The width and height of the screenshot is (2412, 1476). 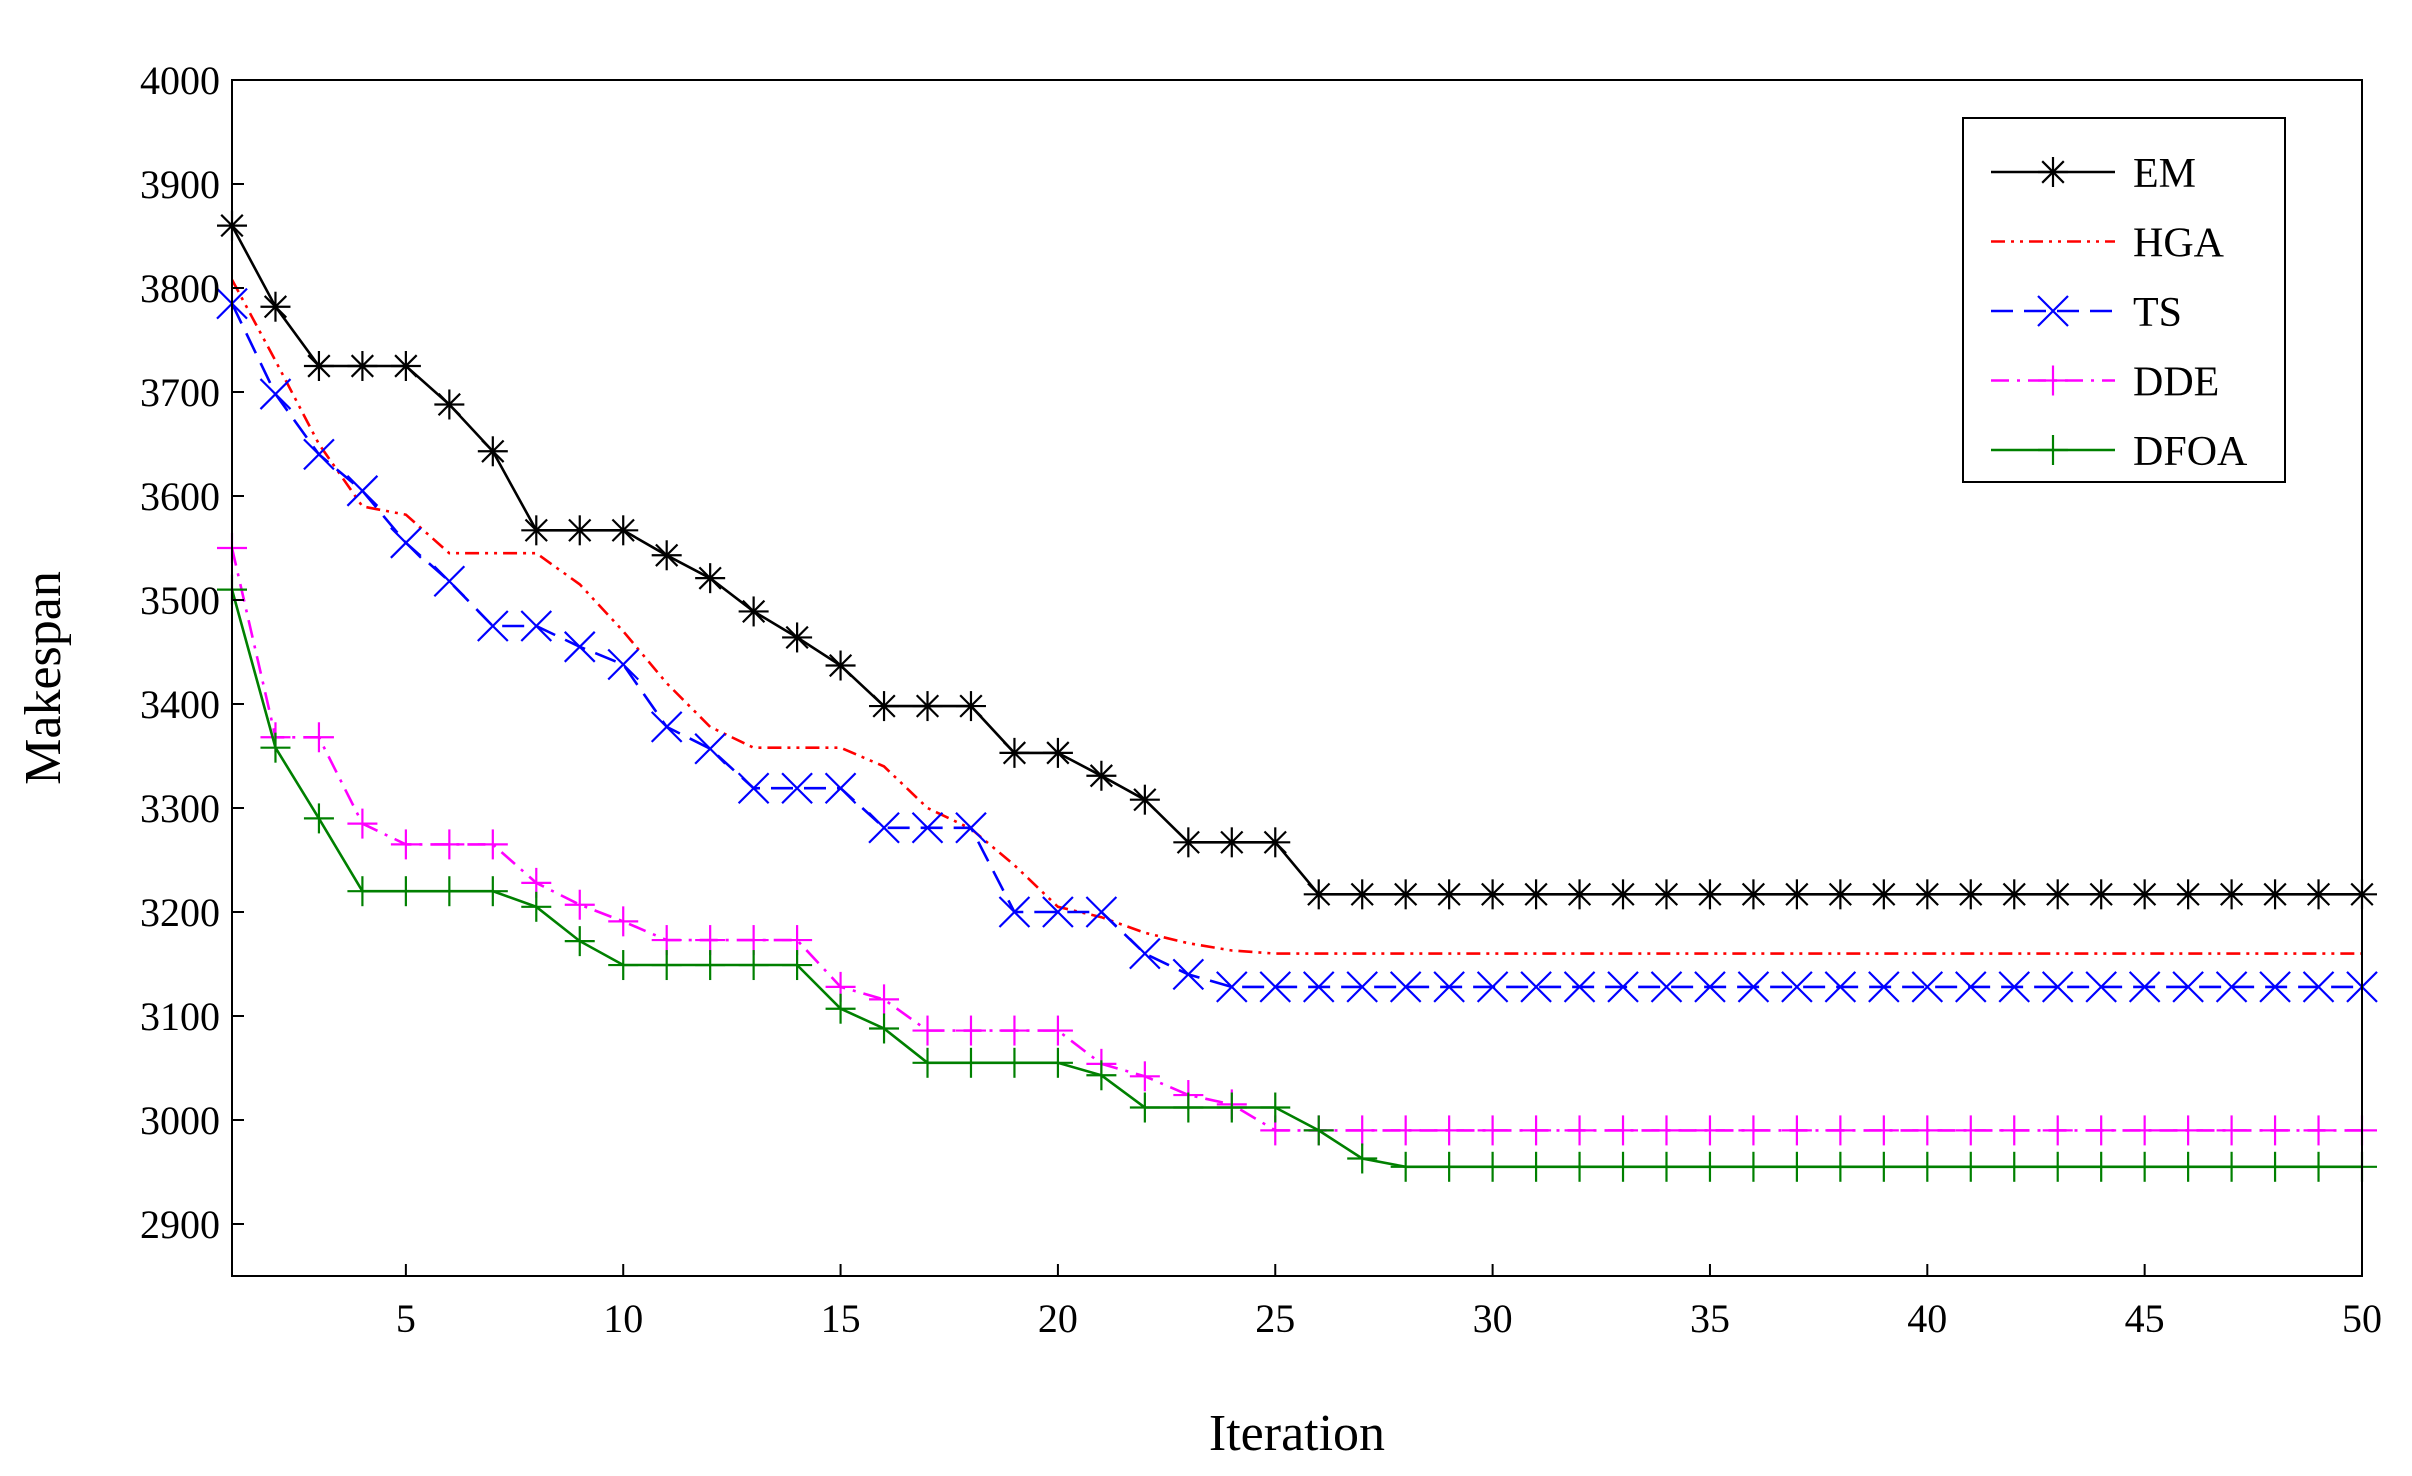 I want to click on y-tick-label: 2900, so click(x=180, y=1224).